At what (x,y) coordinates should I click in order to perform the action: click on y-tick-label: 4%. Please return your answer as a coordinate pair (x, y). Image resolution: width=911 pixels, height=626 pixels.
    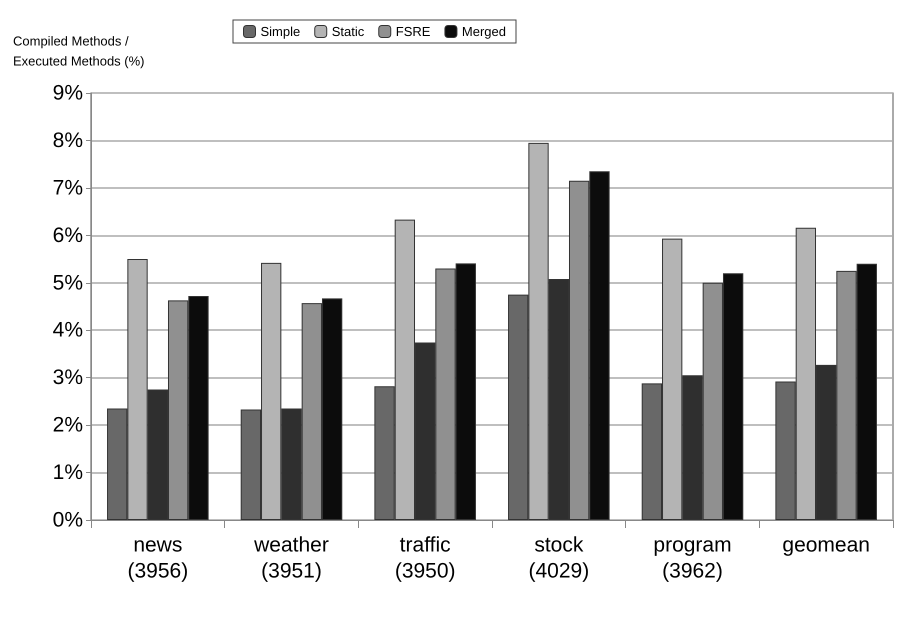
    Looking at the image, I should click on (67, 330).